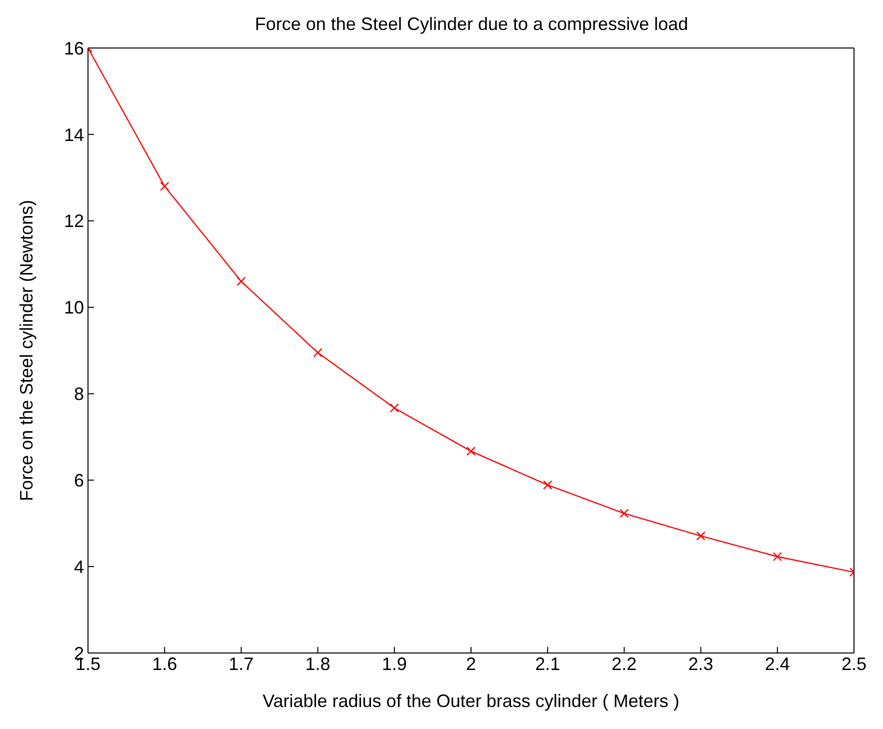 This screenshot has width=883, height=729. Describe the element at coordinates (777, 664) in the screenshot. I see `x-tick-label: 2.4` at that location.